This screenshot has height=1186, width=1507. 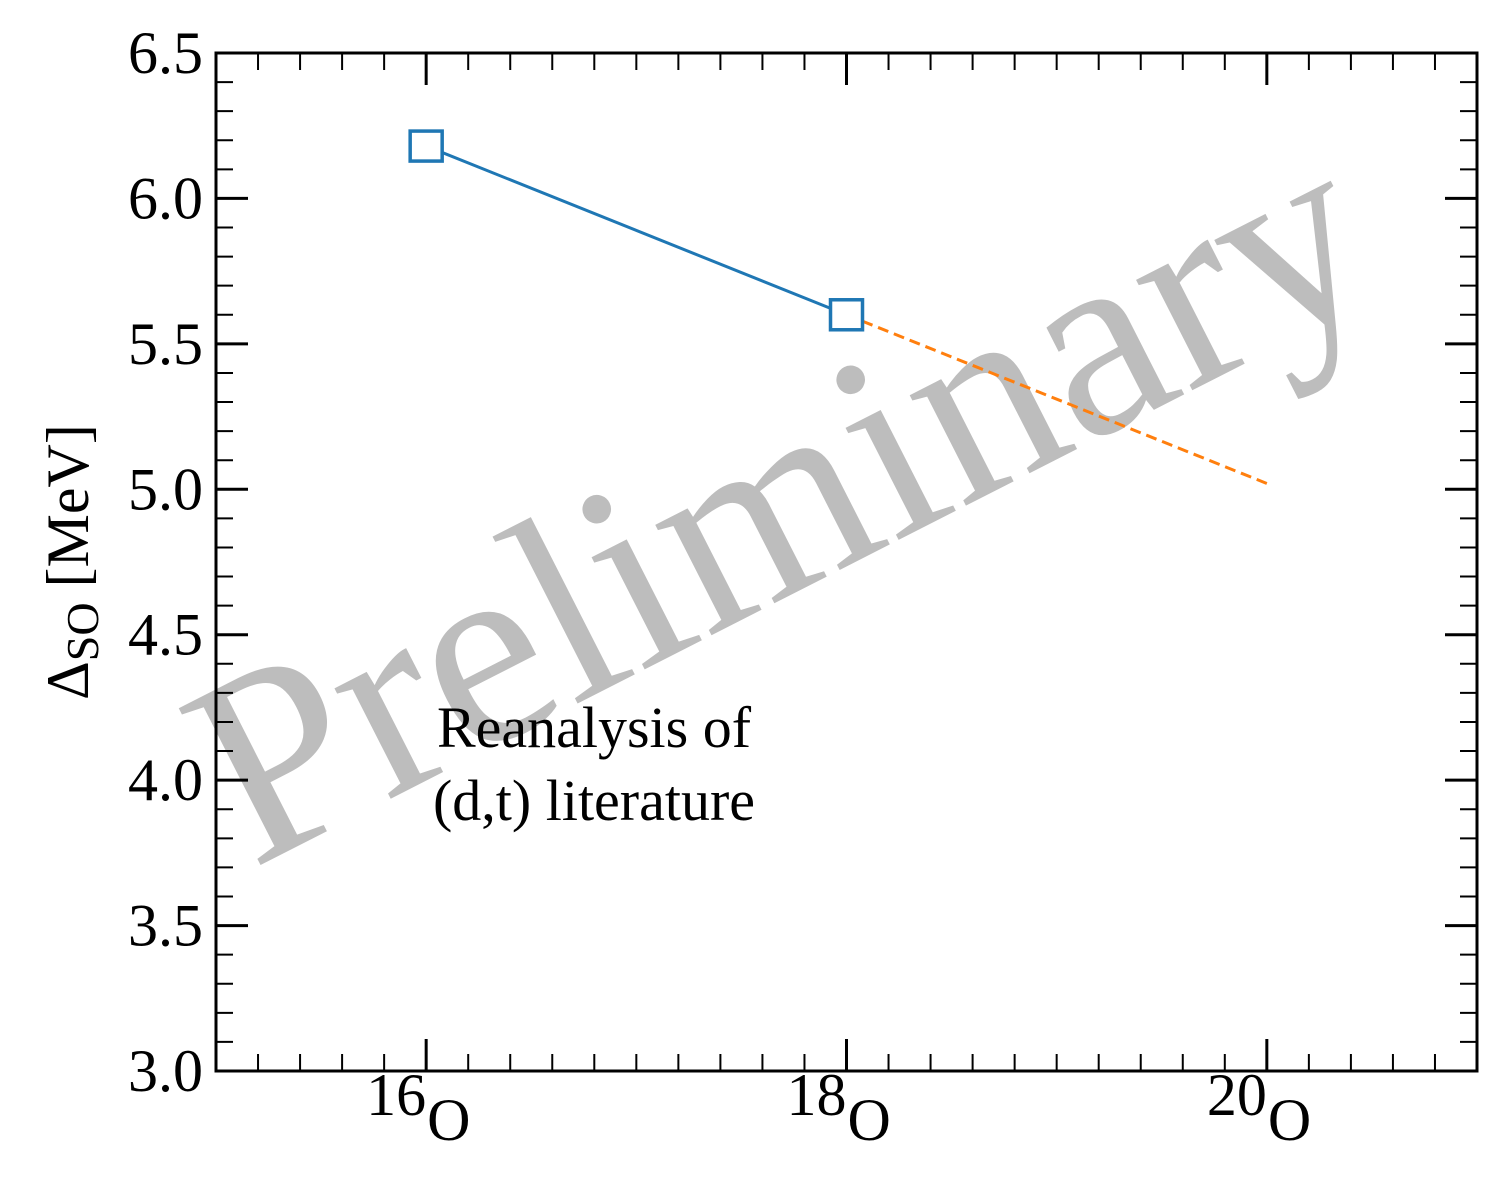 What do you see at coordinates (71, 562) in the screenshot?
I see `y-axis-label: ΔSO [MeV]` at bounding box center [71, 562].